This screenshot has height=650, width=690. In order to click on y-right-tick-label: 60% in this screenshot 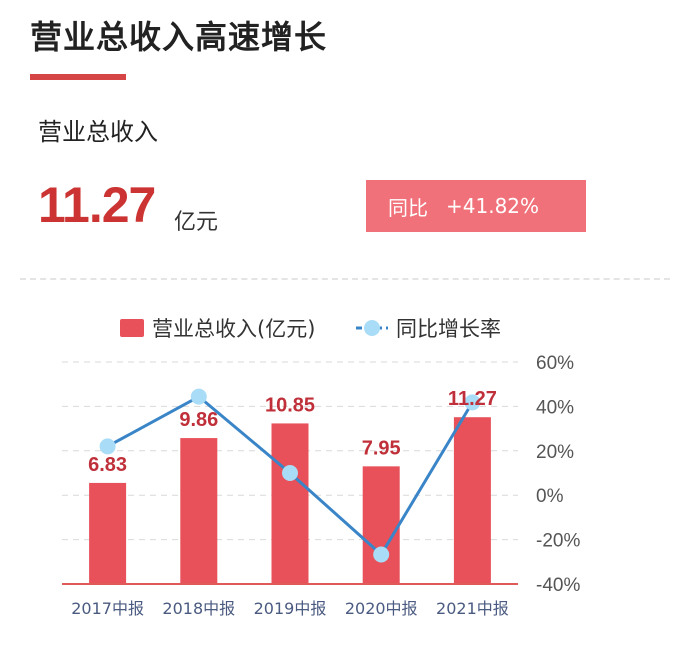, I will do `click(555, 363)`.